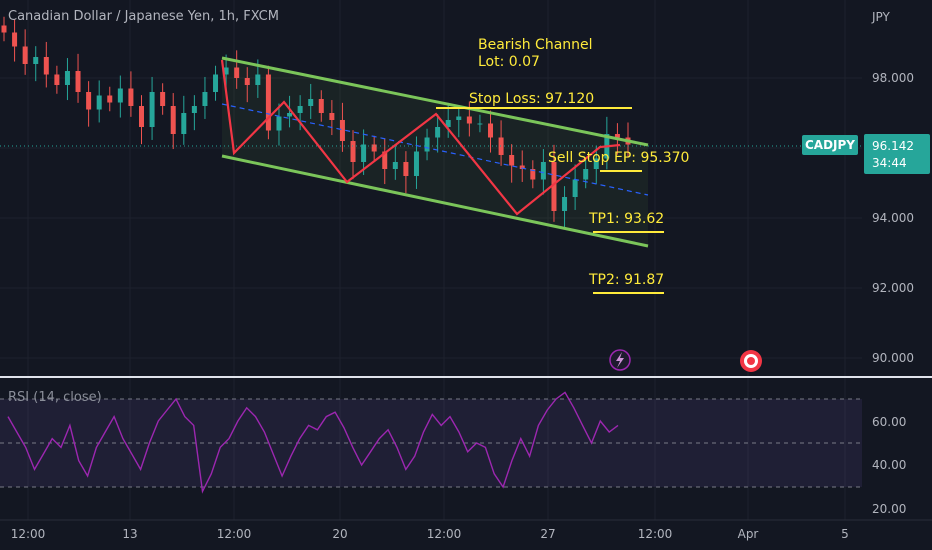 The height and width of the screenshot is (550, 932). What do you see at coordinates (893, 218) in the screenshot?
I see `price-tick: 94.000` at bounding box center [893, 218].